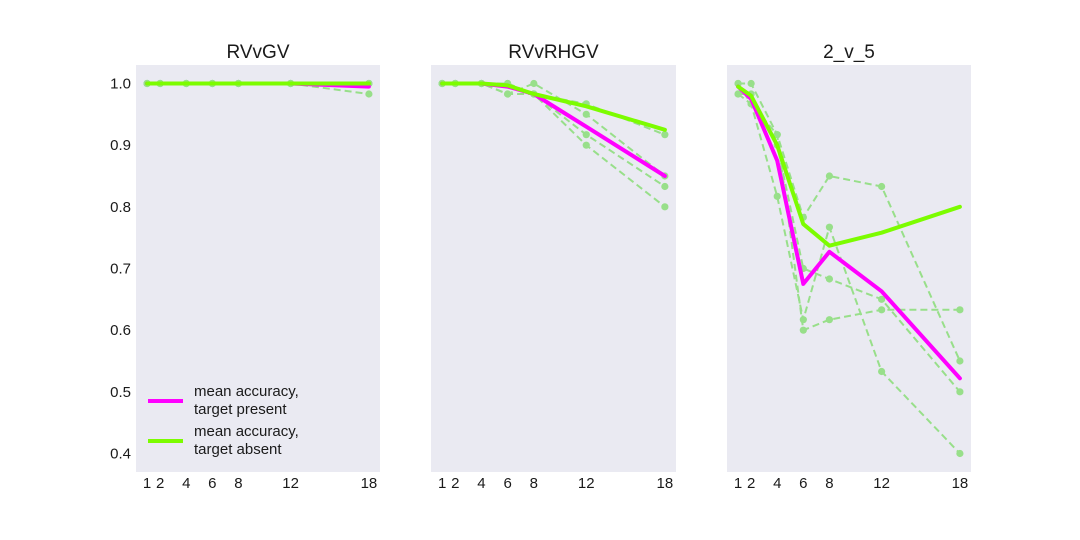 The width and height of the screenshot is (1080, 540). I want to click on legend-label-line: target present, so click(240, 409).